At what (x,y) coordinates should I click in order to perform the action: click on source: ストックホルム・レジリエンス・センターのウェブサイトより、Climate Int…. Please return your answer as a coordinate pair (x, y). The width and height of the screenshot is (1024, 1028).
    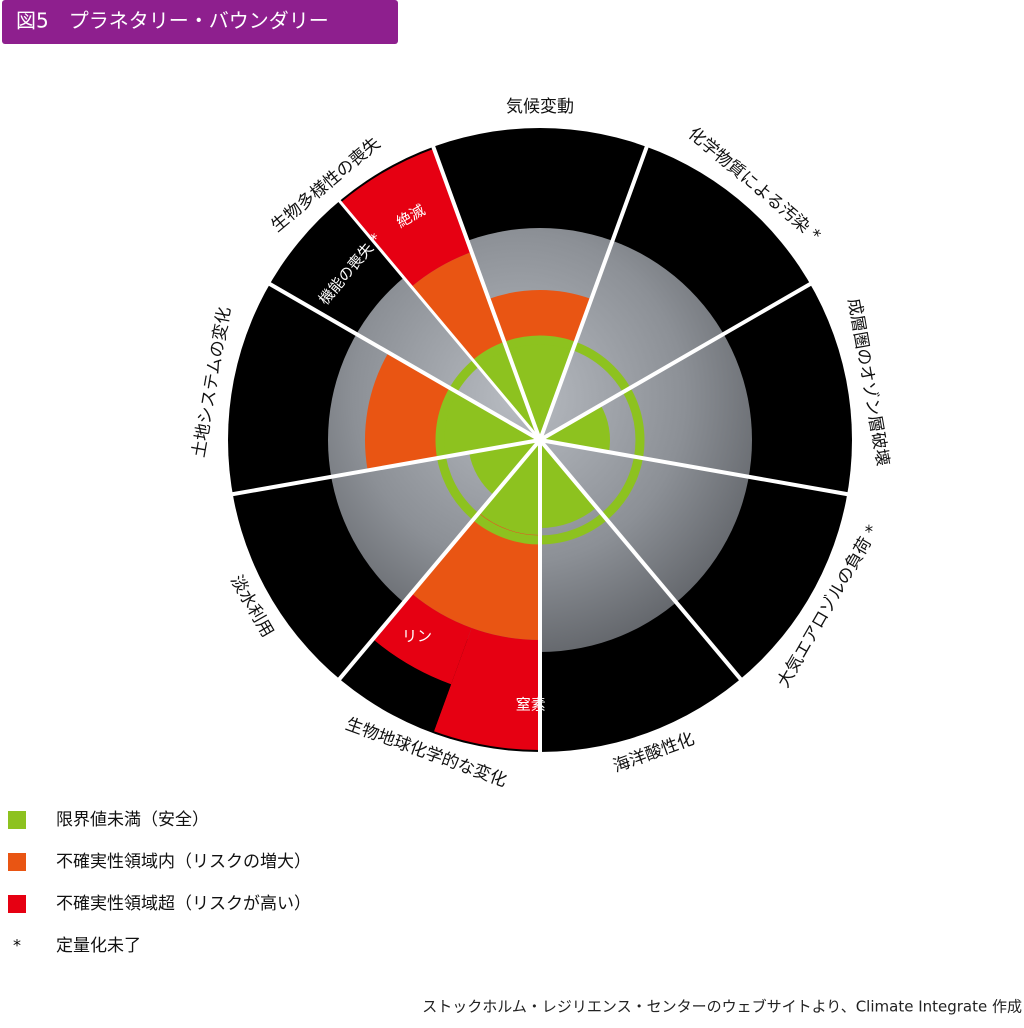
    Looking at the image, I should click on (722, 1007).